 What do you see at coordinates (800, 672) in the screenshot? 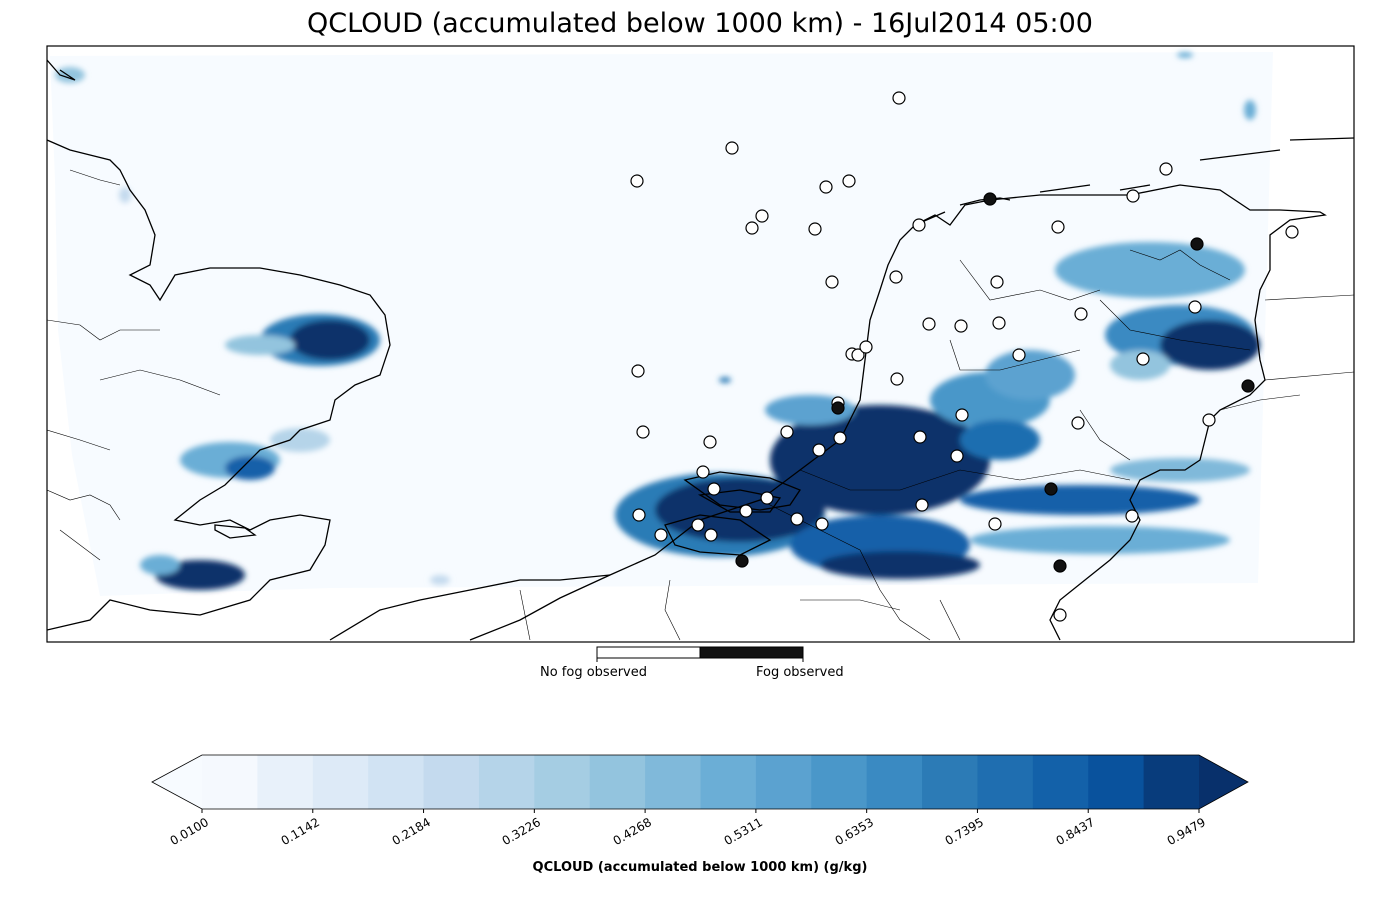
I see `fog-label: Fog observed` at bounding box center [800, 672].